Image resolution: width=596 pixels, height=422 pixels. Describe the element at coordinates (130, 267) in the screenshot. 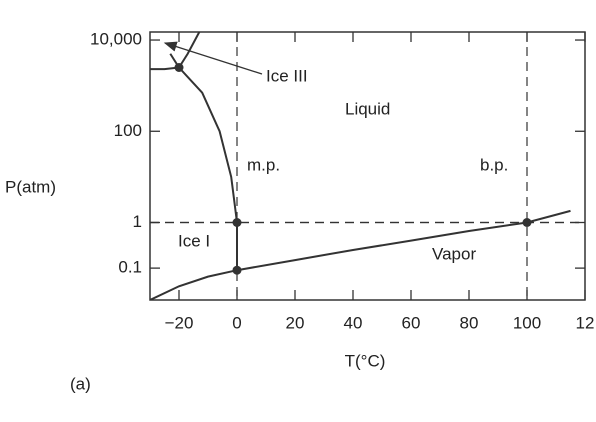

I see `y-tick-label: 0.1` at that location.